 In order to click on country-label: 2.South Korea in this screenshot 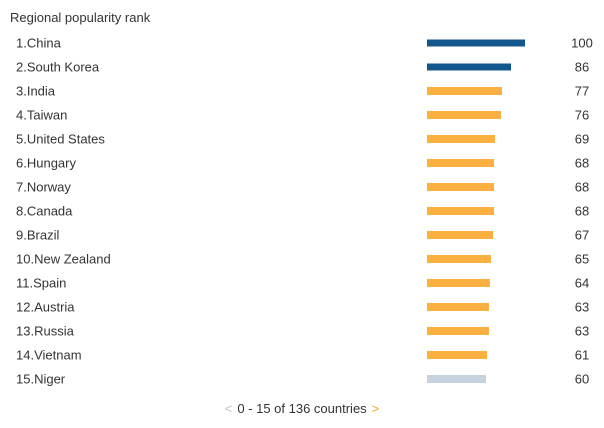, I will do `click(58, 67)`.